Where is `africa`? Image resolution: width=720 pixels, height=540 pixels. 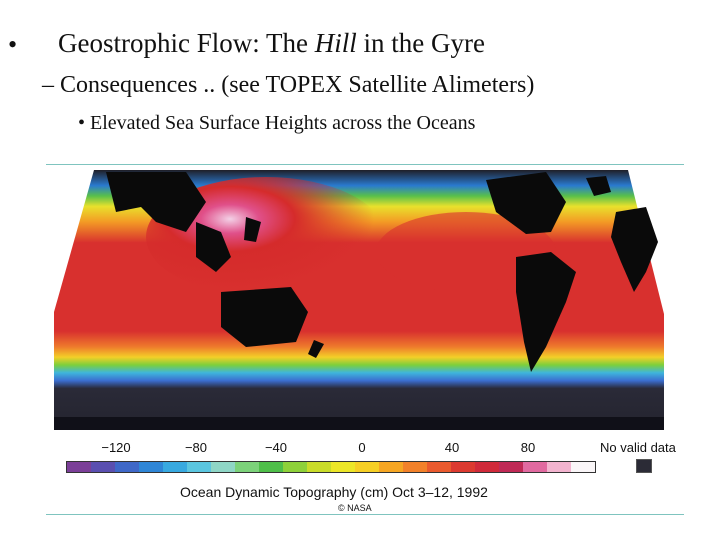
africa is located at coordinates (634, 249).